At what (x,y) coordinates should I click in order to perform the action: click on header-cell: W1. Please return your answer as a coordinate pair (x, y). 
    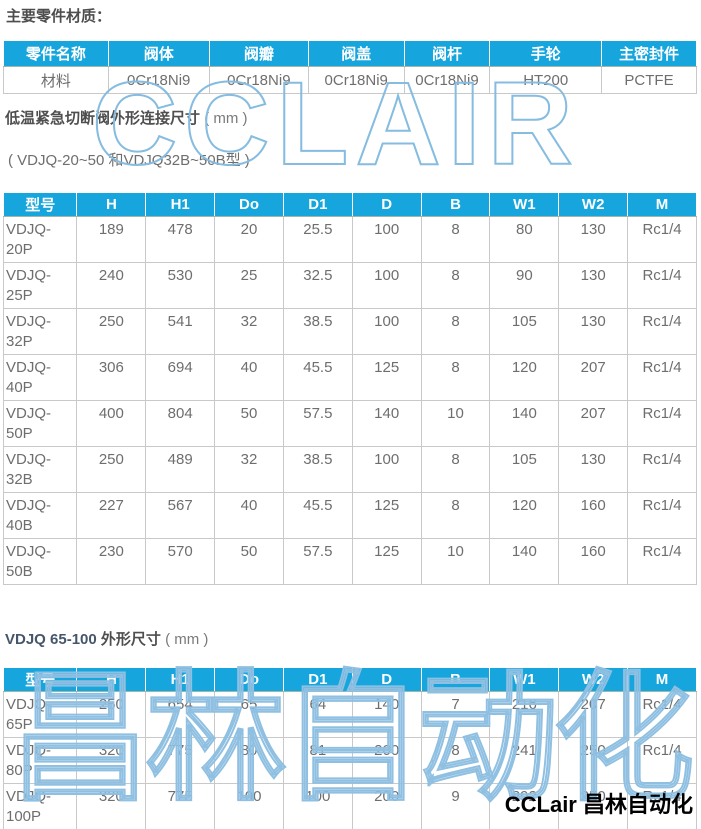
    Looking at the image, I should click on (524, 679).